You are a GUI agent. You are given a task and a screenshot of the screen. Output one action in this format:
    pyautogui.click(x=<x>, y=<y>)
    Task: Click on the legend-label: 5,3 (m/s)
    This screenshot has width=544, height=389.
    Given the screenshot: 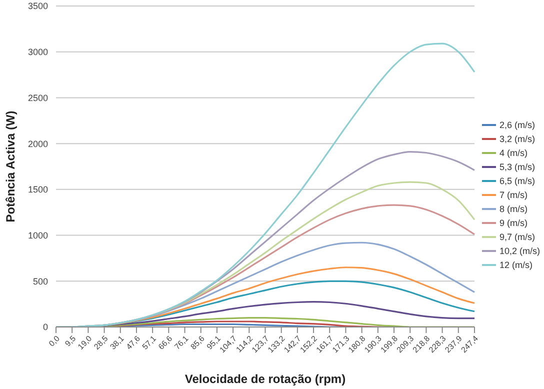 What is the action you would take?
    pyautogui.click(x=517, y=167)
    